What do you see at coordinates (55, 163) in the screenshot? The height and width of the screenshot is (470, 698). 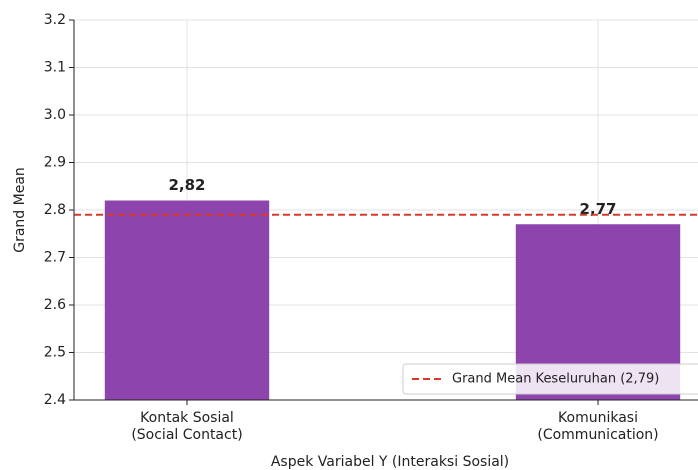 I see `y-tick-label: 2.9` at bounding box center [55, 163].